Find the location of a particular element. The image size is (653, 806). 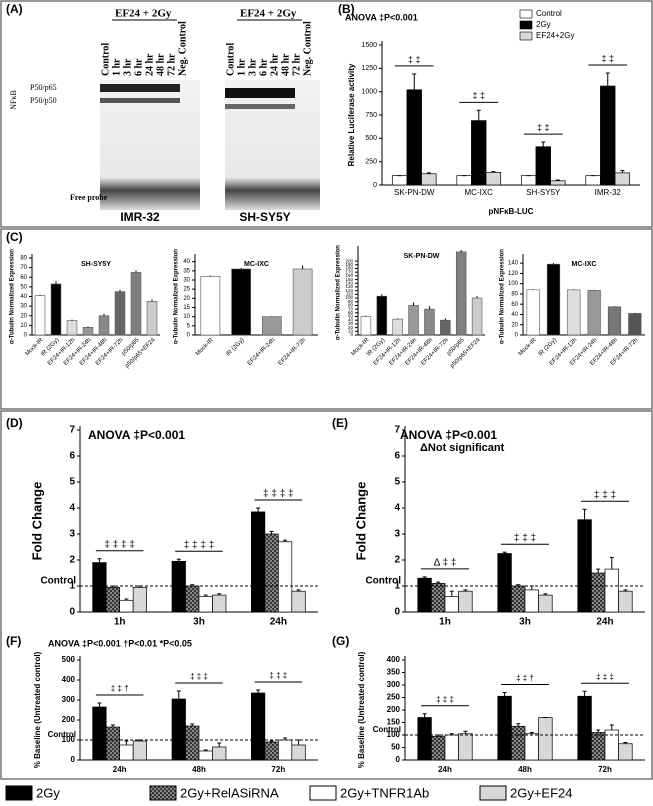

lane-label: 48 hr is located at coordinates (285, 64).